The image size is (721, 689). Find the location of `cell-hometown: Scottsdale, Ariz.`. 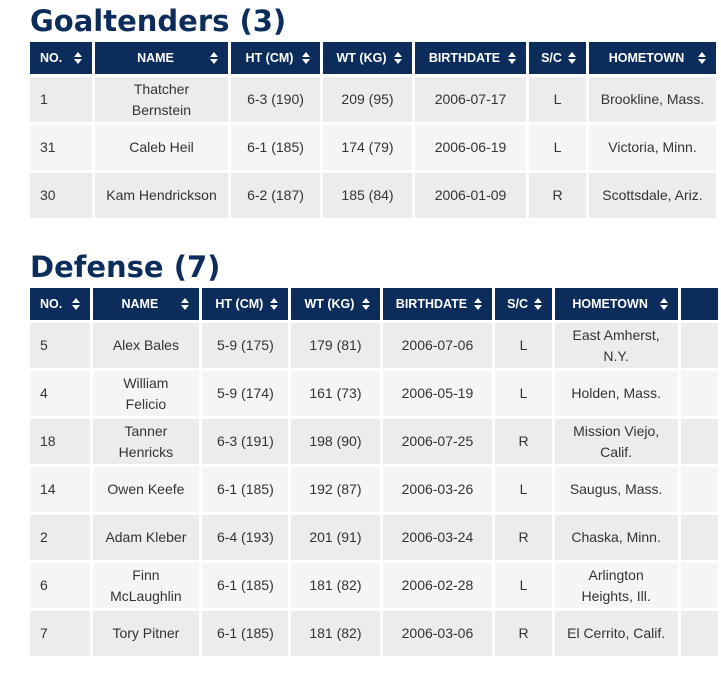

cell-hometown: Scottsdale, Ariz. is located at coordinates (652, 197).